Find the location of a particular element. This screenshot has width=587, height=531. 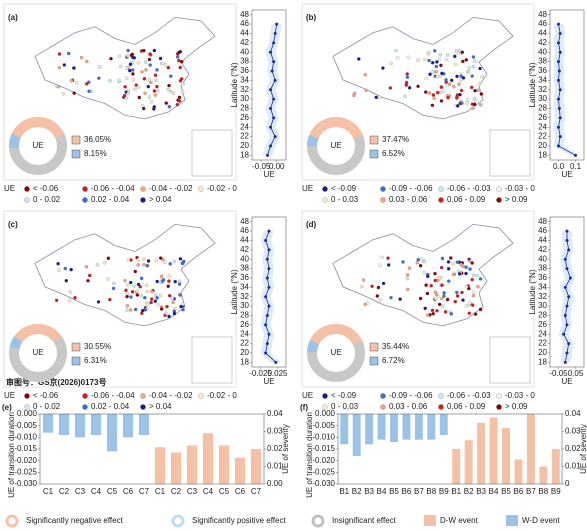

x-tick-label: B4 is located at coordinates (382, 491).